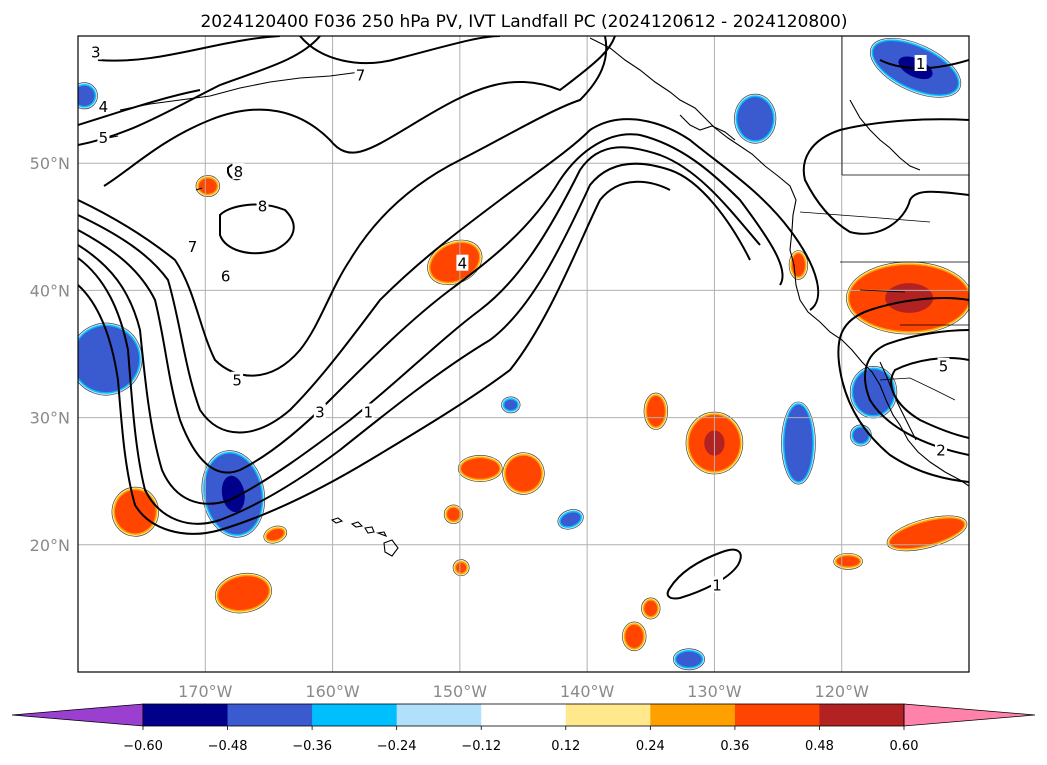 The image size is (1047, 765). I want to click on lat-tick-label: 20°N, so click(50, 545).